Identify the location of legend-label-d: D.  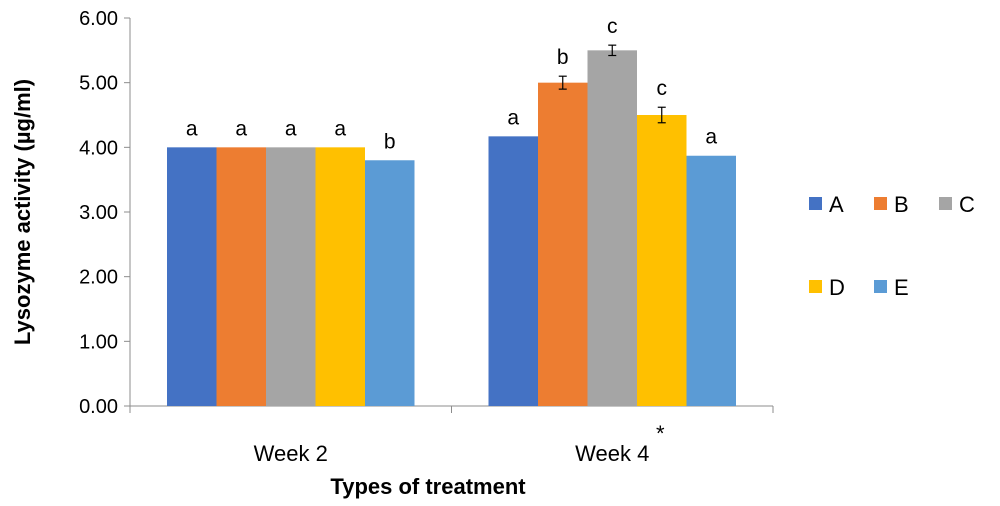
(837, 287).